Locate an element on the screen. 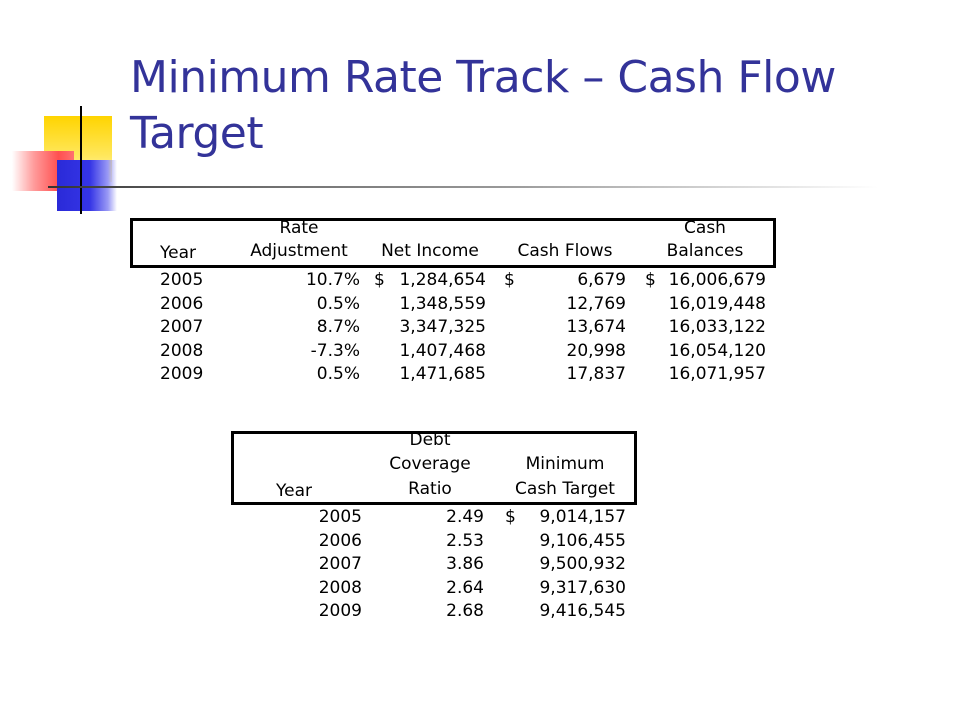  header-dcr-line3: Ratio is located at coordinates (430, 489).